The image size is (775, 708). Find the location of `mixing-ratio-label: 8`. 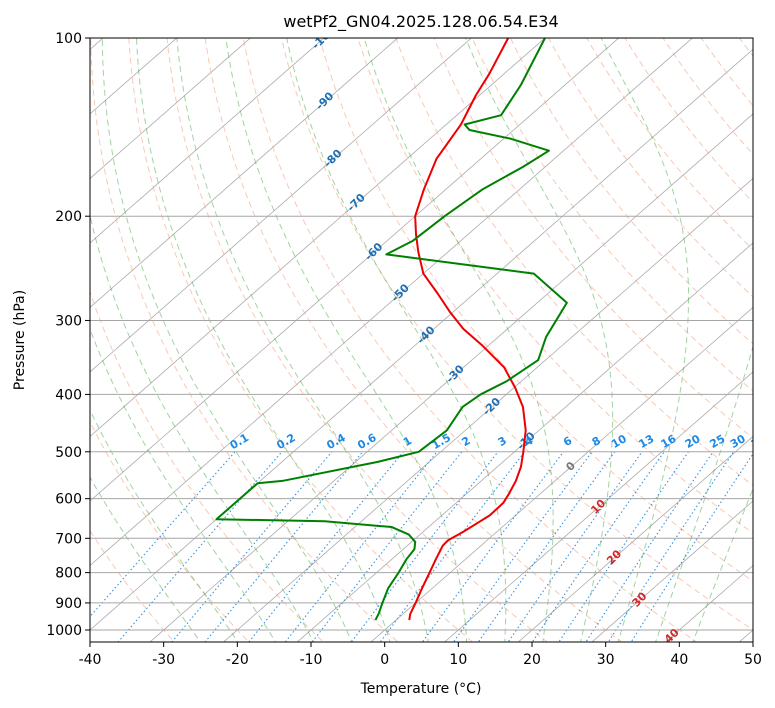

mixing-ratio-label: 8 is located at coordinates (596, 441).